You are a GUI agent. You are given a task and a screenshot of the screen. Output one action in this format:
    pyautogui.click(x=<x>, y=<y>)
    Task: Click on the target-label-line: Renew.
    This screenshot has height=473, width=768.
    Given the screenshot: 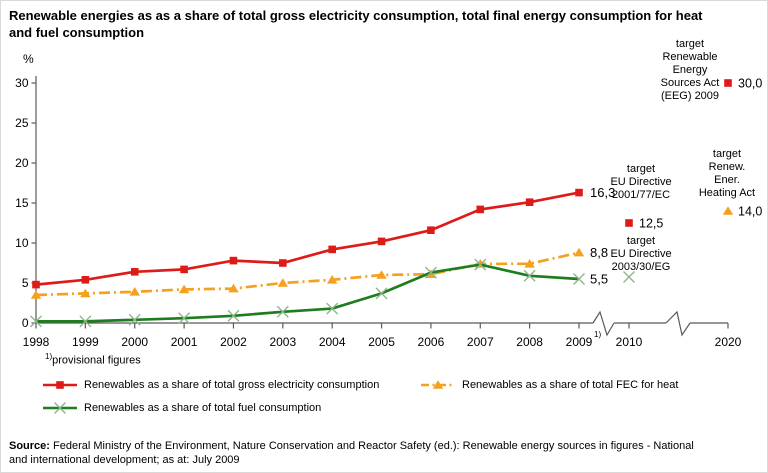 What is the action you would take?
    pyautogui.click(x=727, y=167)
    